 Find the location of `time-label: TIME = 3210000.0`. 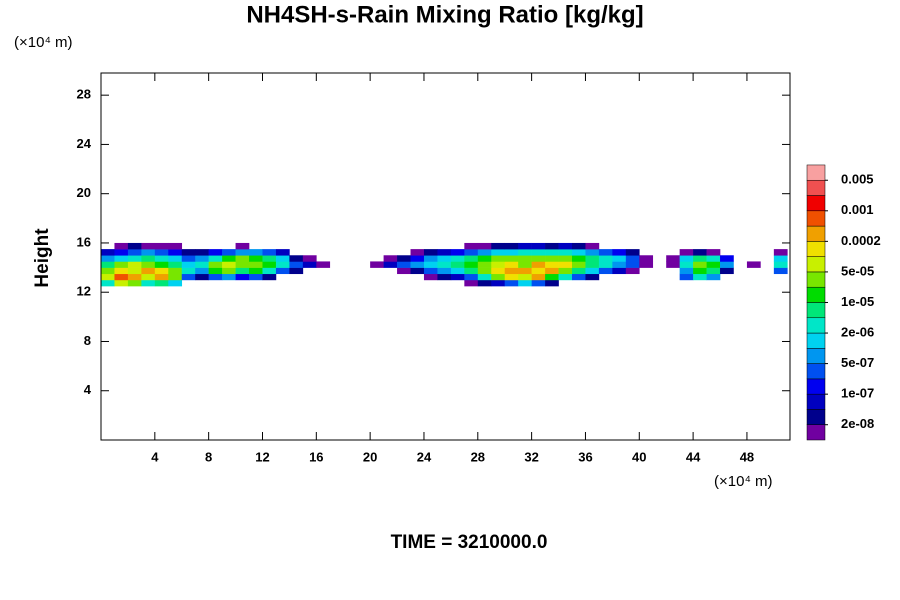

time-label: TIME = 3210000.0 is located at coordinates (469, 542).